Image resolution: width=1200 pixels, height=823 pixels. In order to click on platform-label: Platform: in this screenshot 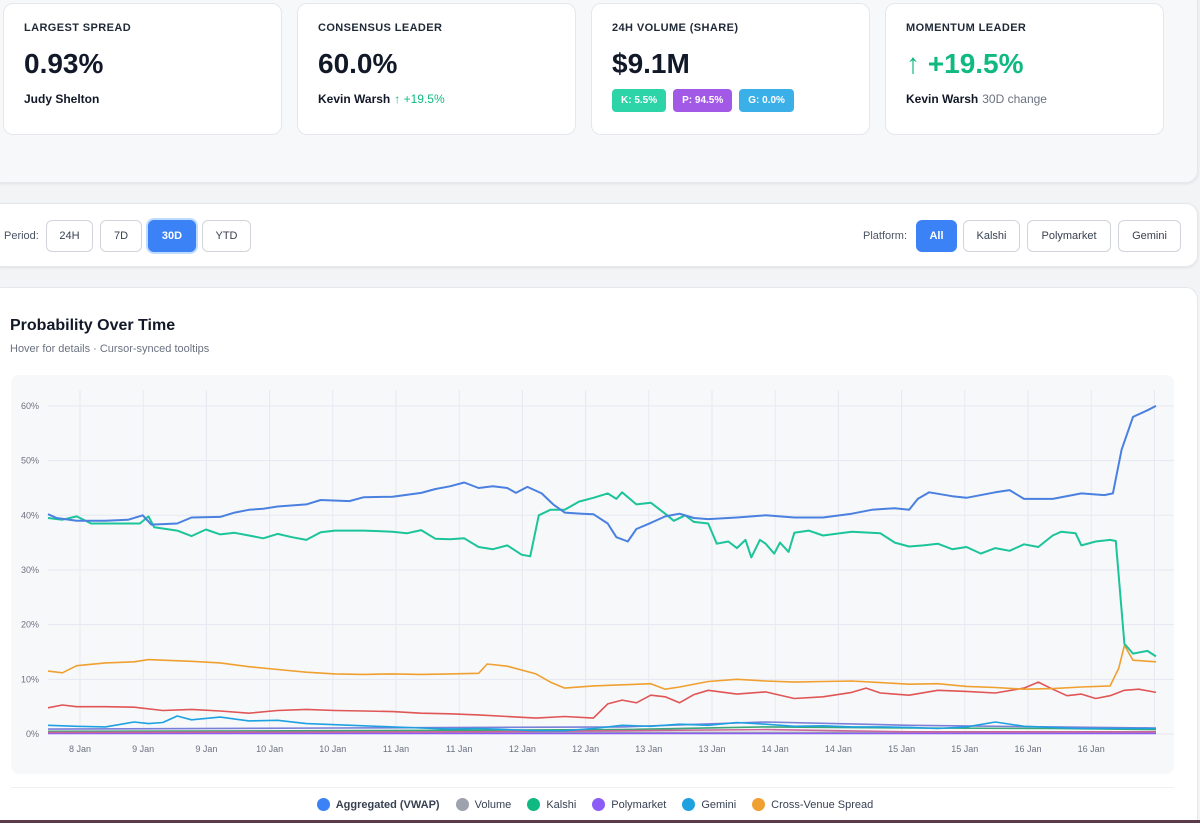, I will do `click(885, 236)`.